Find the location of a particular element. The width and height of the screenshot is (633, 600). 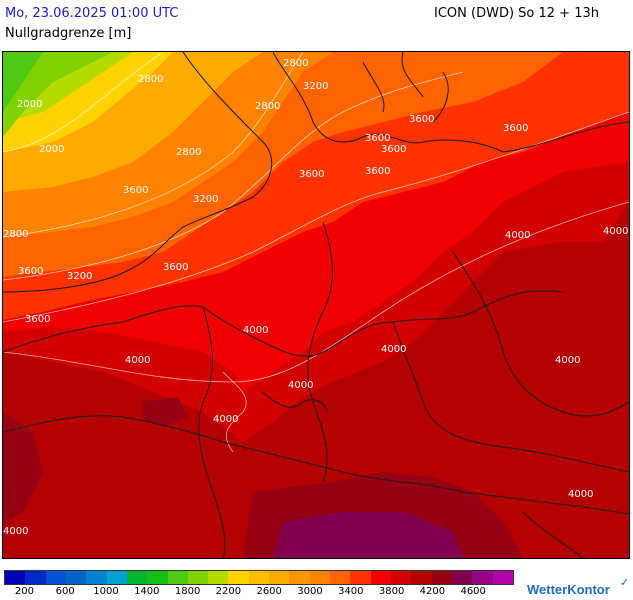

legend-label: 4200 is located at coordinates (432, 591).